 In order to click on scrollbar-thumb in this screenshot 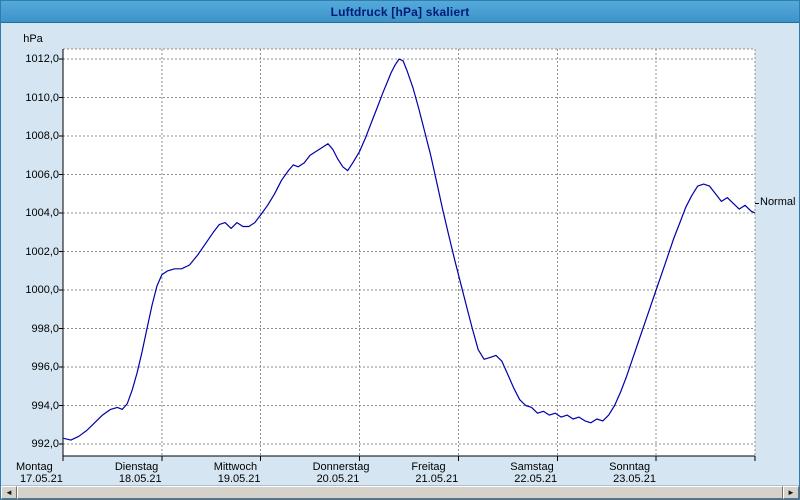, I will do `click(400, 492)`.